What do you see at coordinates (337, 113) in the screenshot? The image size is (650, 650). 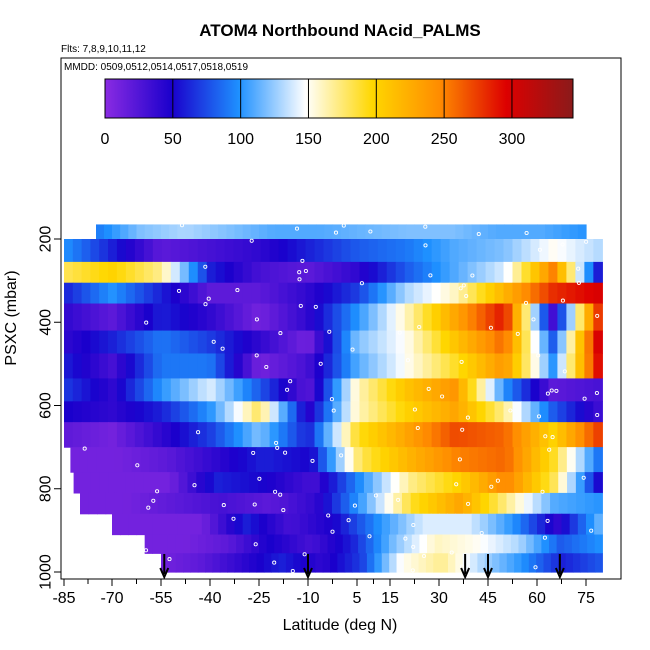 I see `colorbar: 0 50 100 150 200 250 300` at bounding box center [337, 113].